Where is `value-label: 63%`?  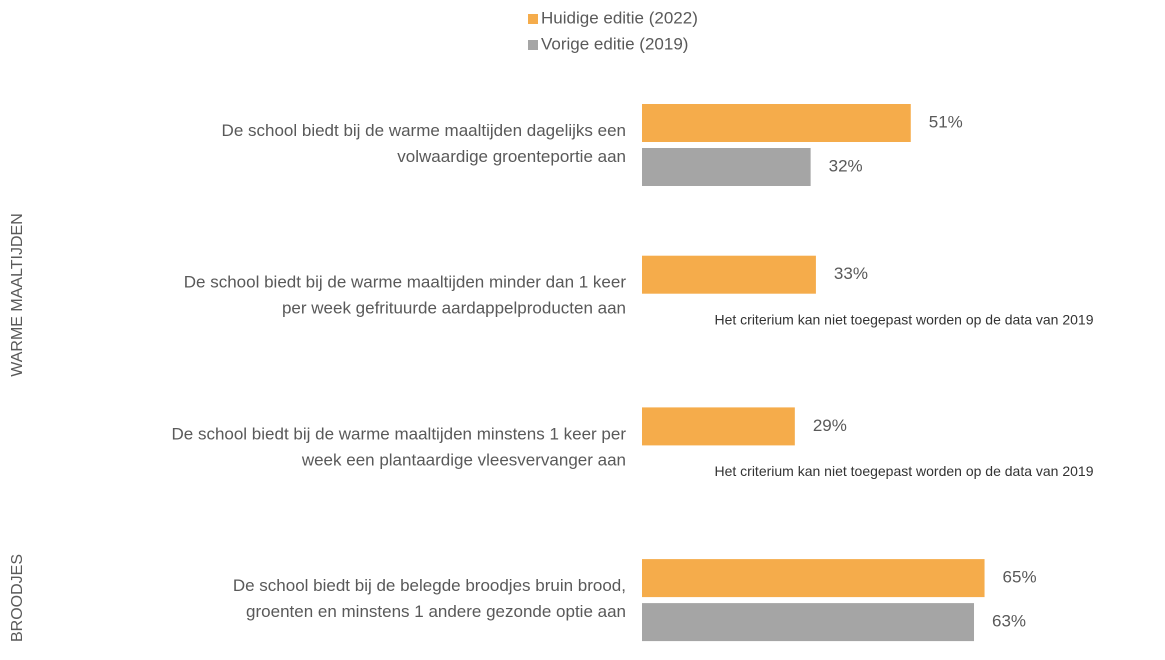 value-label: 63% is located at coordinates (1009, 621).